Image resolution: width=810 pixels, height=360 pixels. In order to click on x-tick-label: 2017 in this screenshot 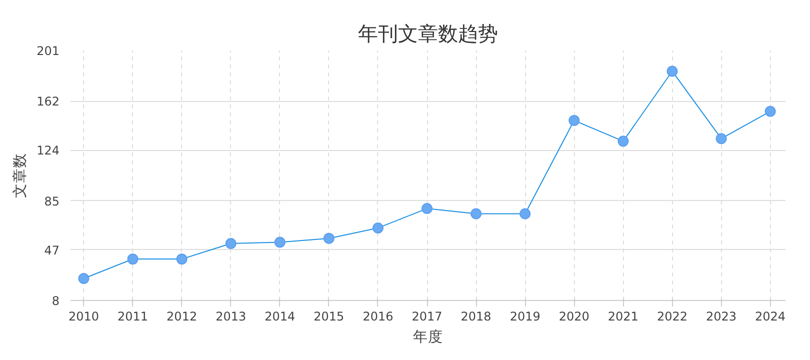, I will do `click(427, 317)`.